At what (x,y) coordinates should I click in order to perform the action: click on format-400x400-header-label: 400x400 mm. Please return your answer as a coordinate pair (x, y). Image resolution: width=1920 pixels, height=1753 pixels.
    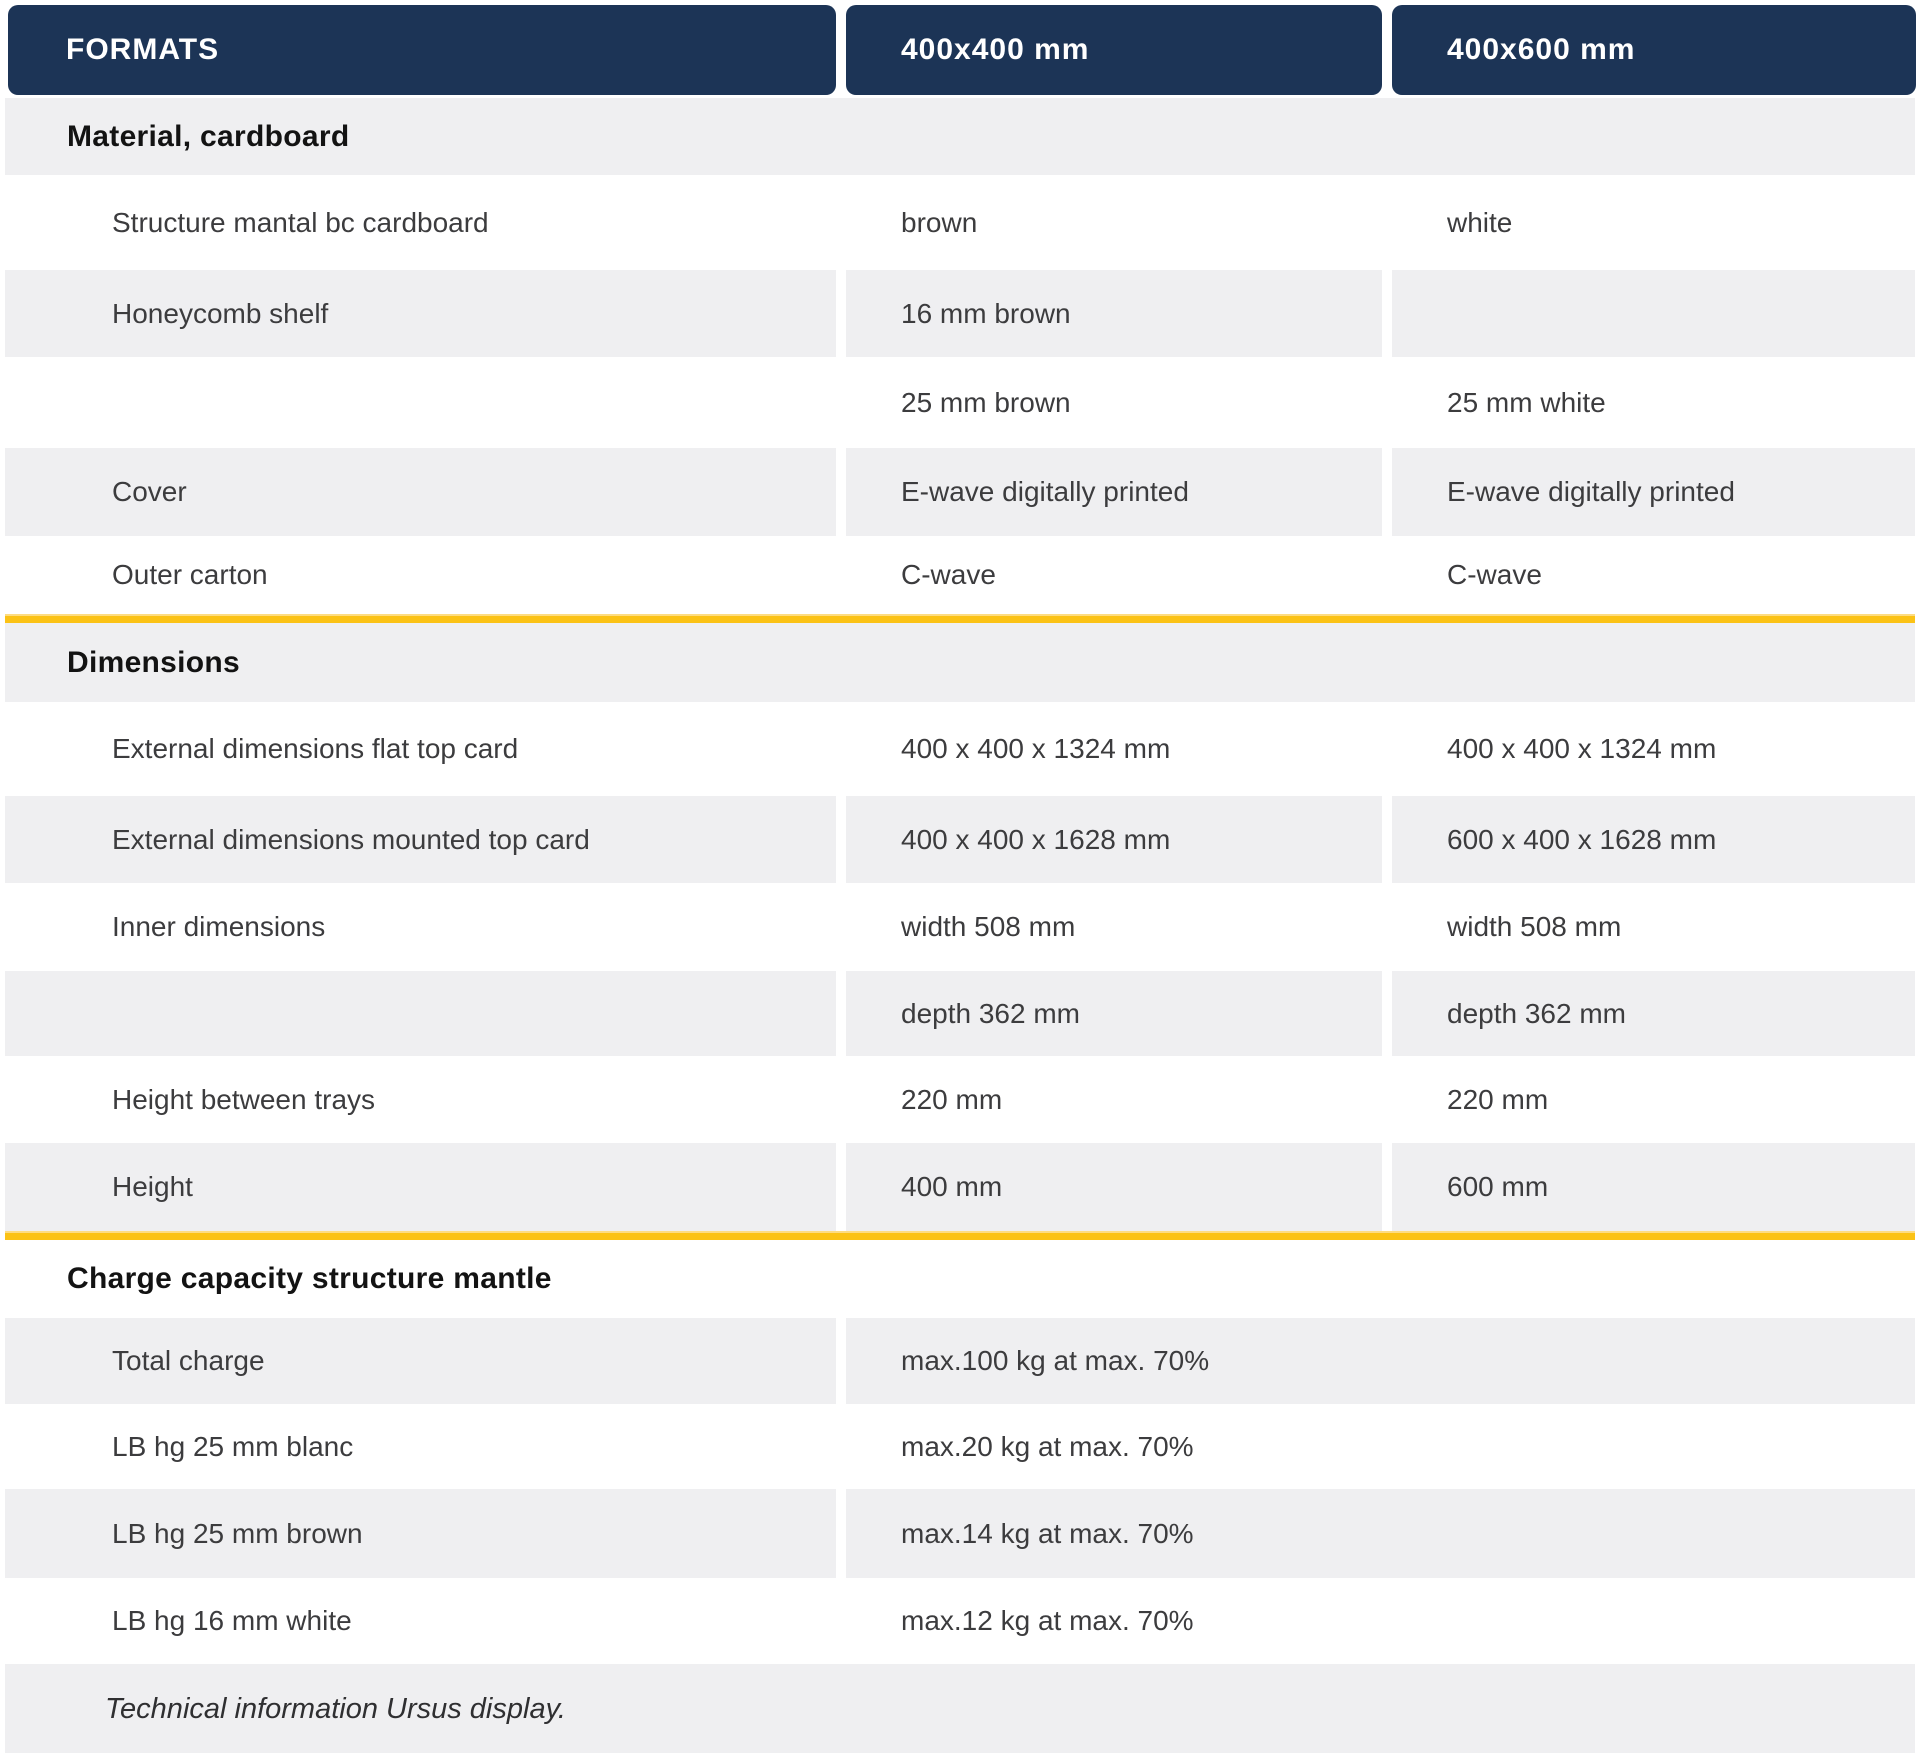
    Looking at the image, I should click on (995, 49).